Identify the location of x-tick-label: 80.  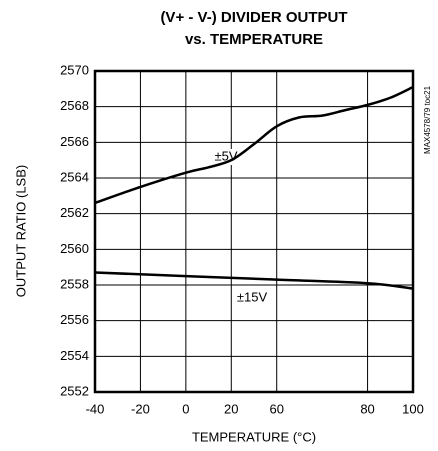
(367, 408).